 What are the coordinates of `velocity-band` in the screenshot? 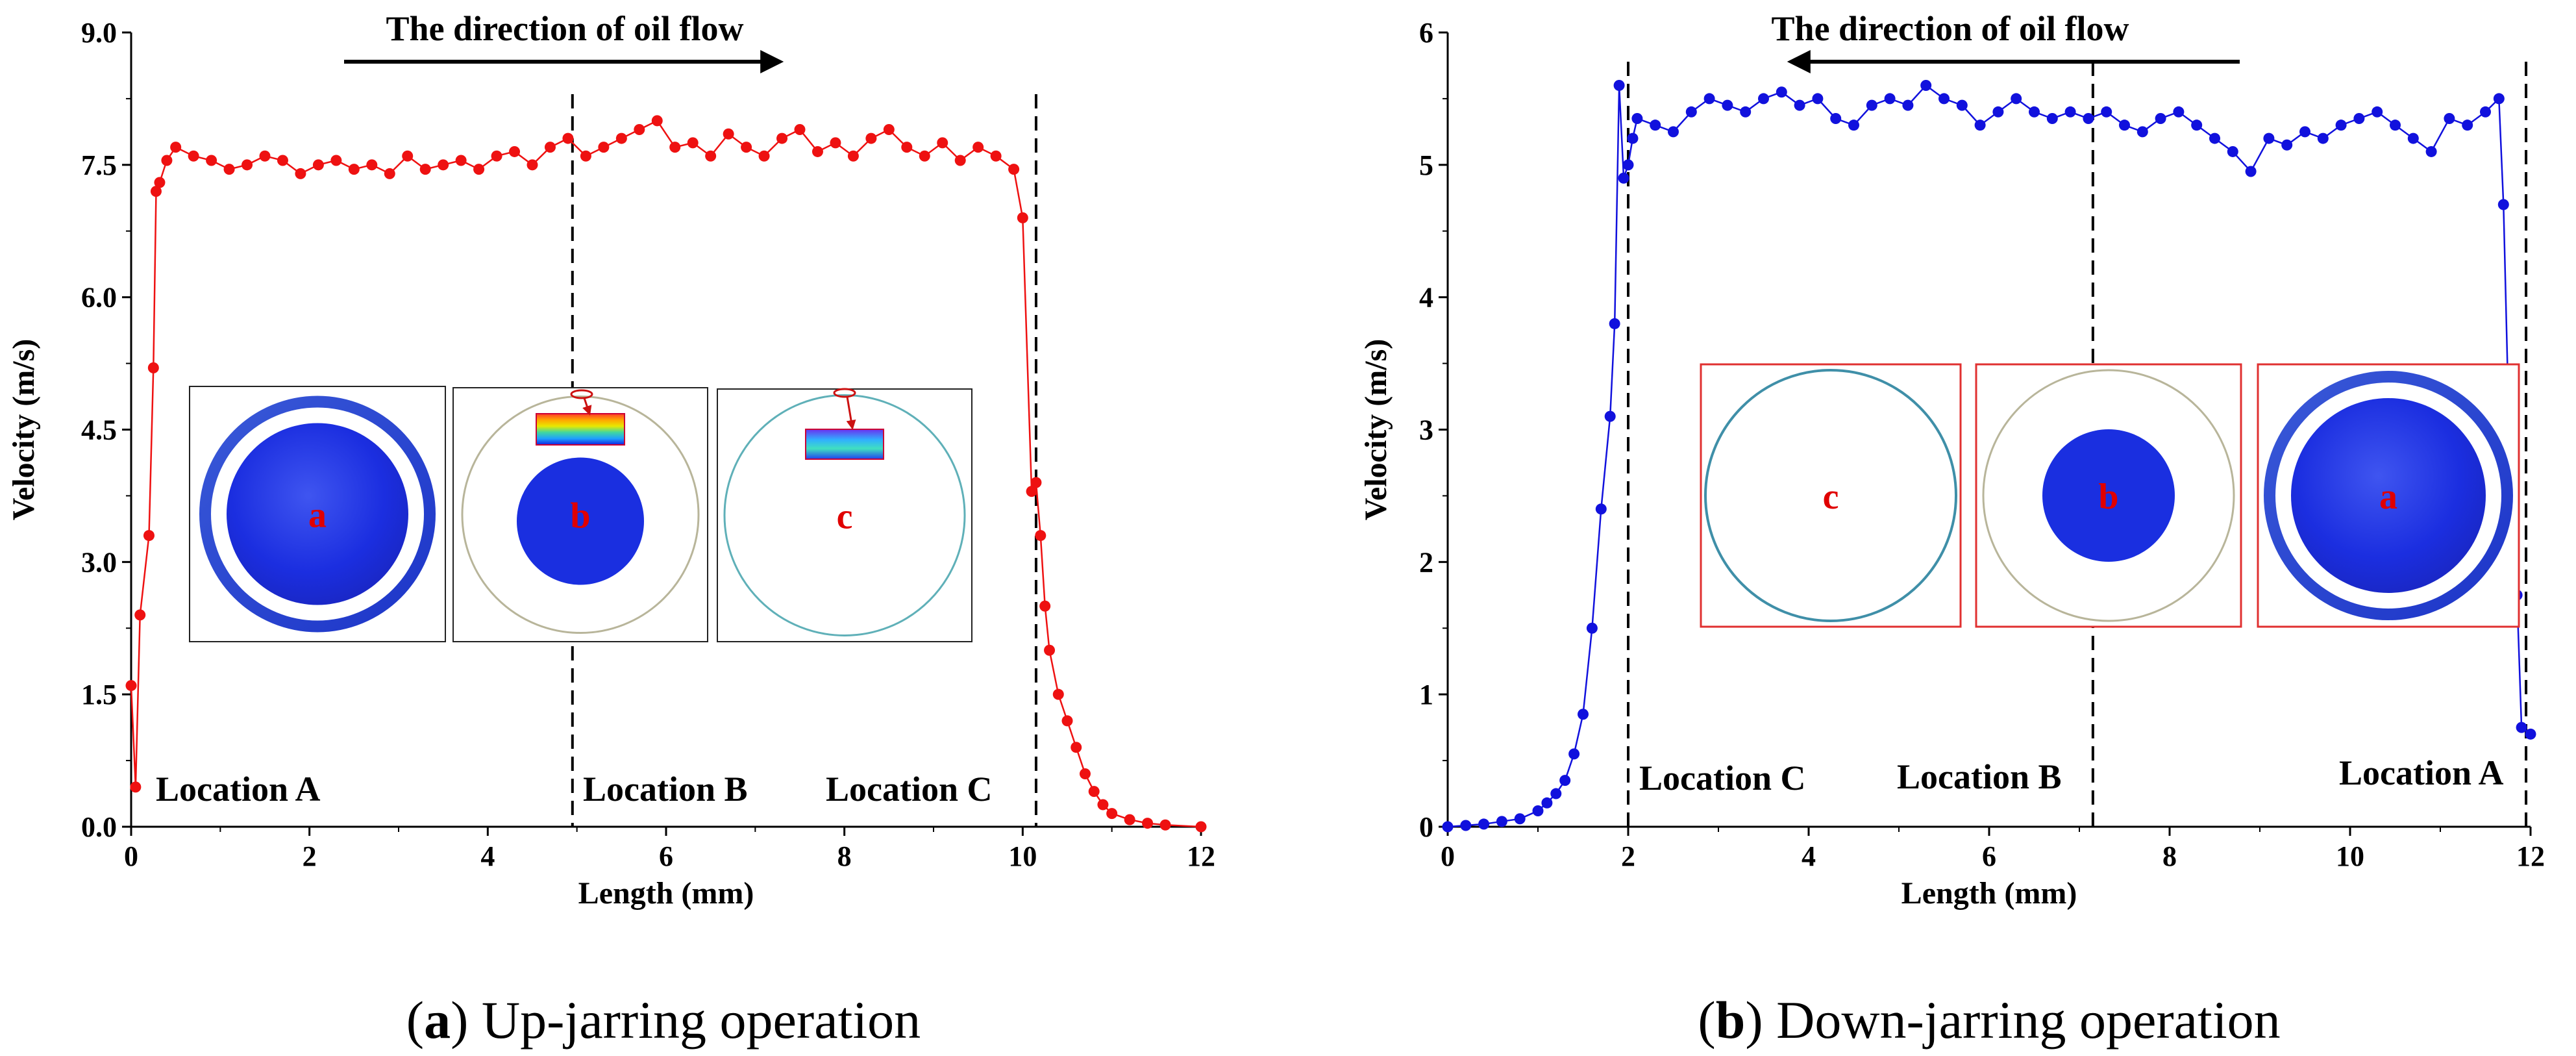 It's located at (580, 429).